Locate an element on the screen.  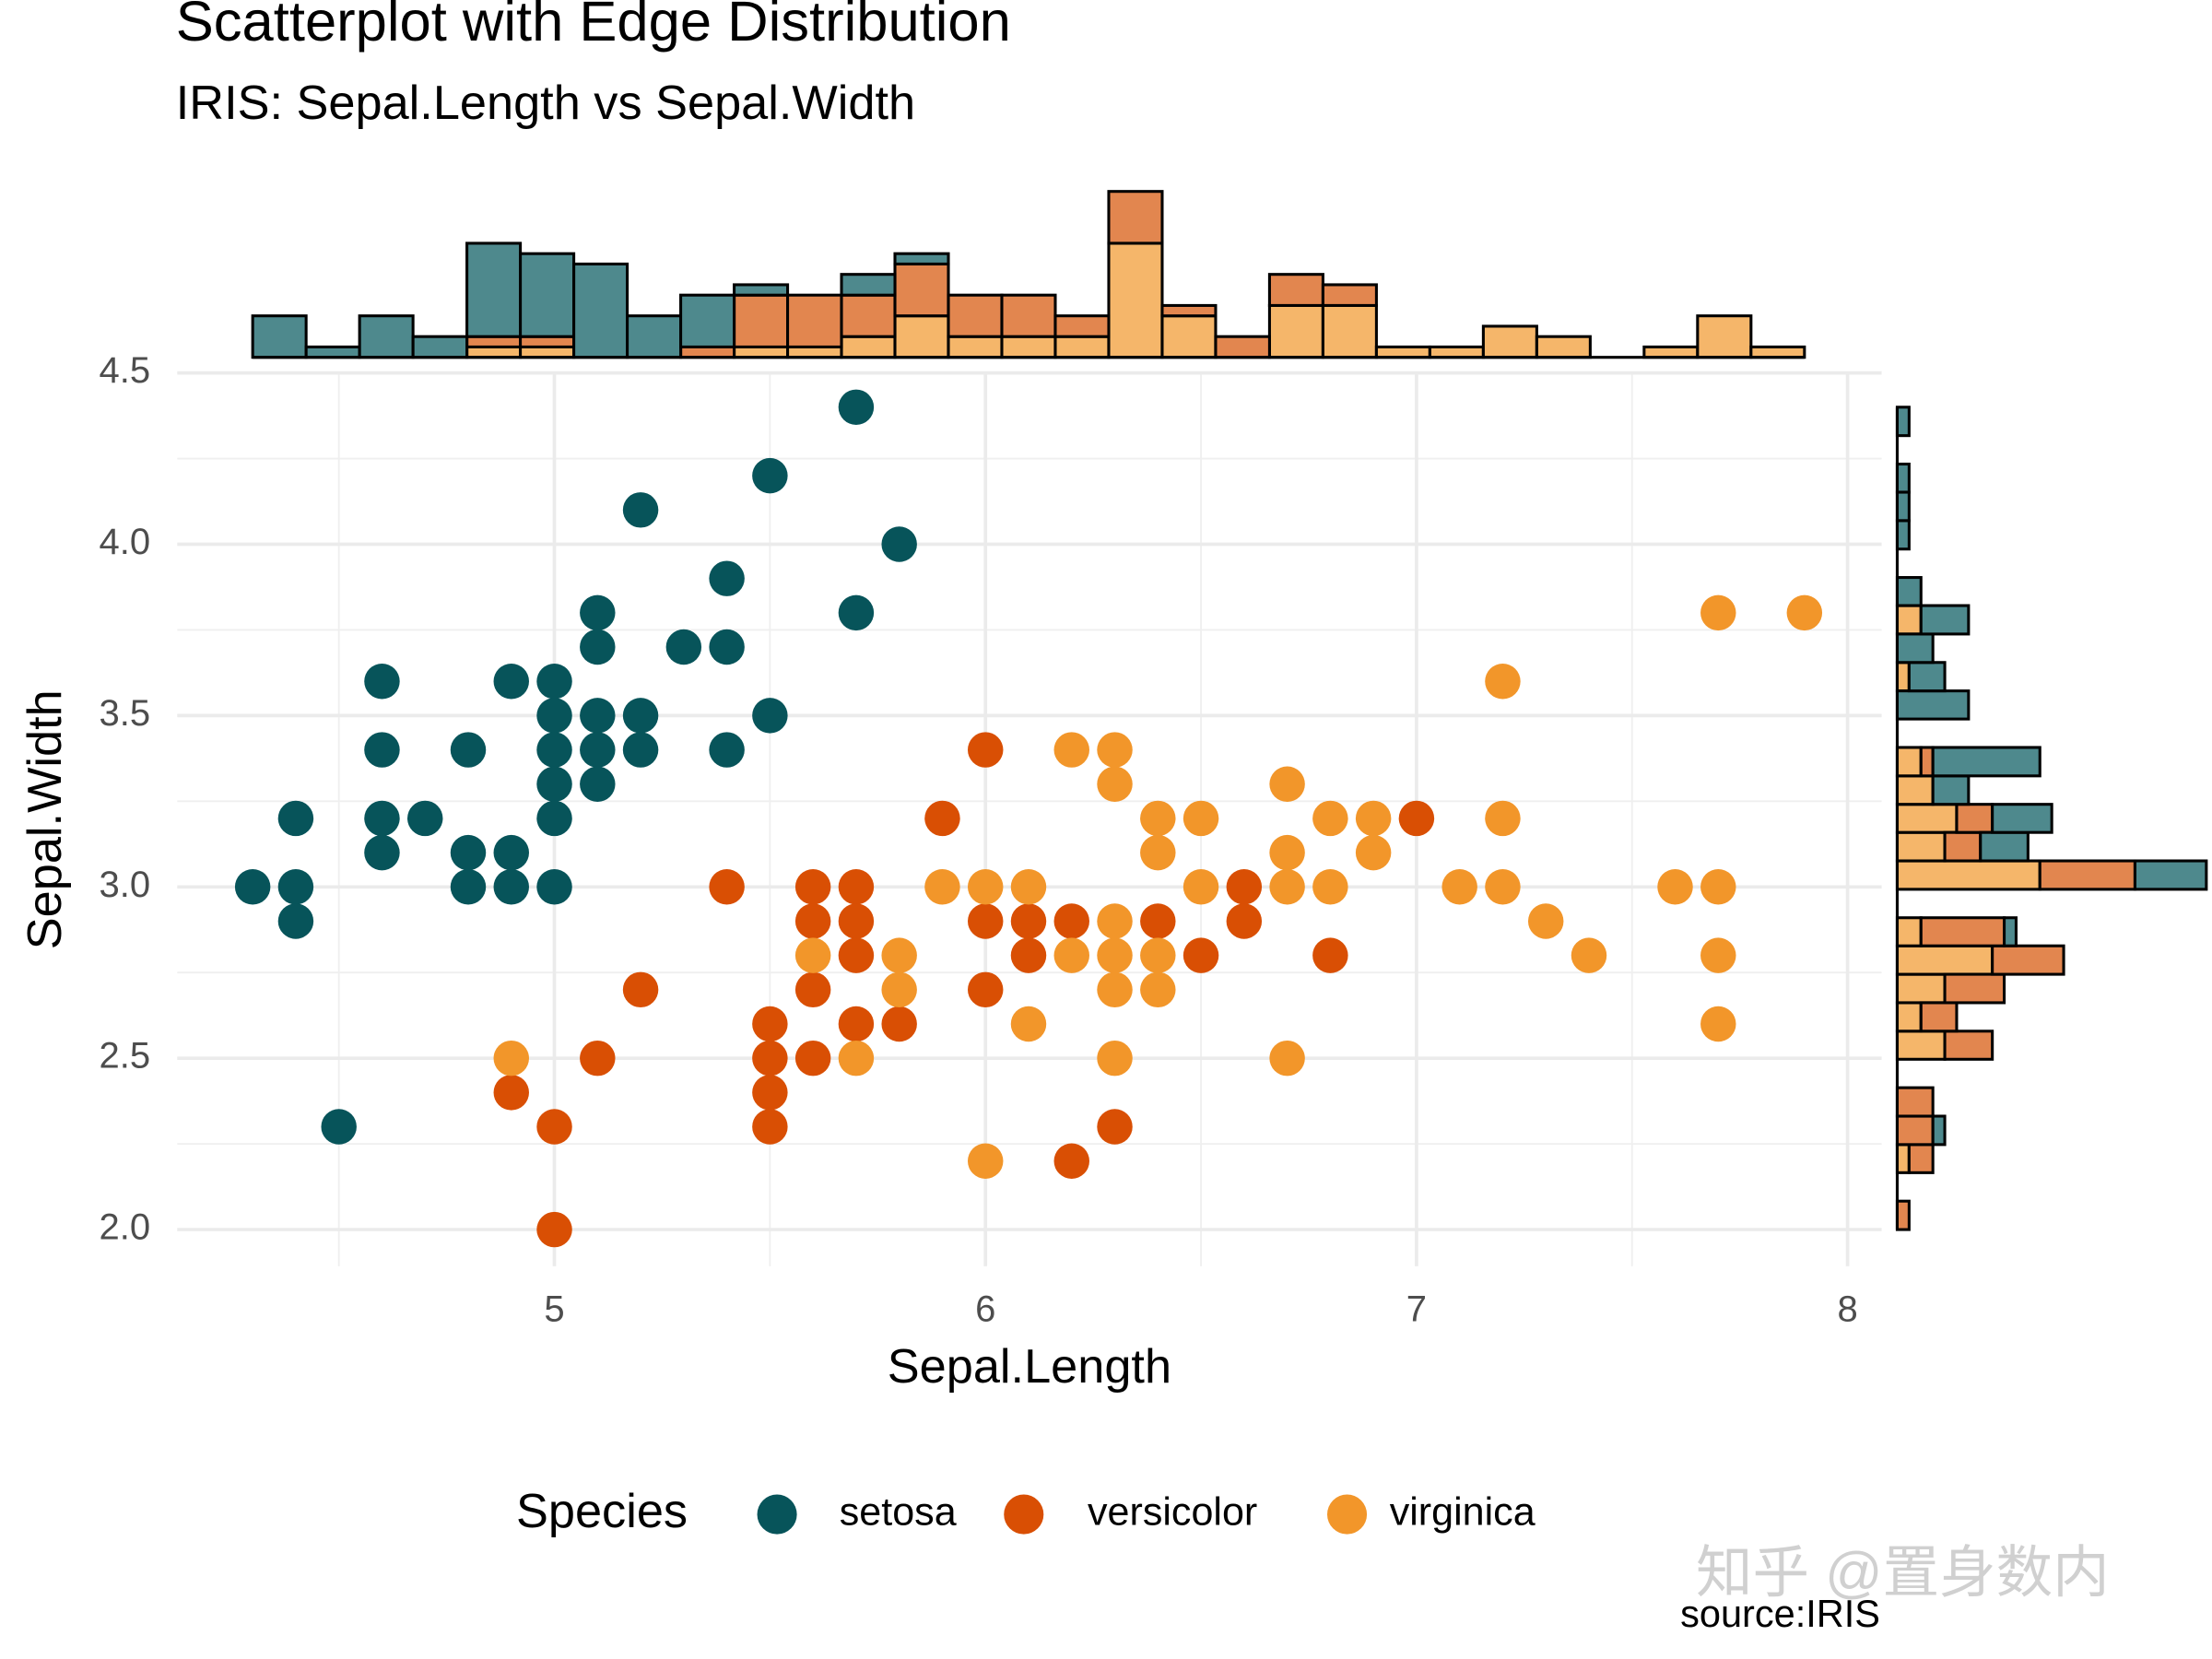
legend-label: virginica is located at coordinates (1462, 1511).